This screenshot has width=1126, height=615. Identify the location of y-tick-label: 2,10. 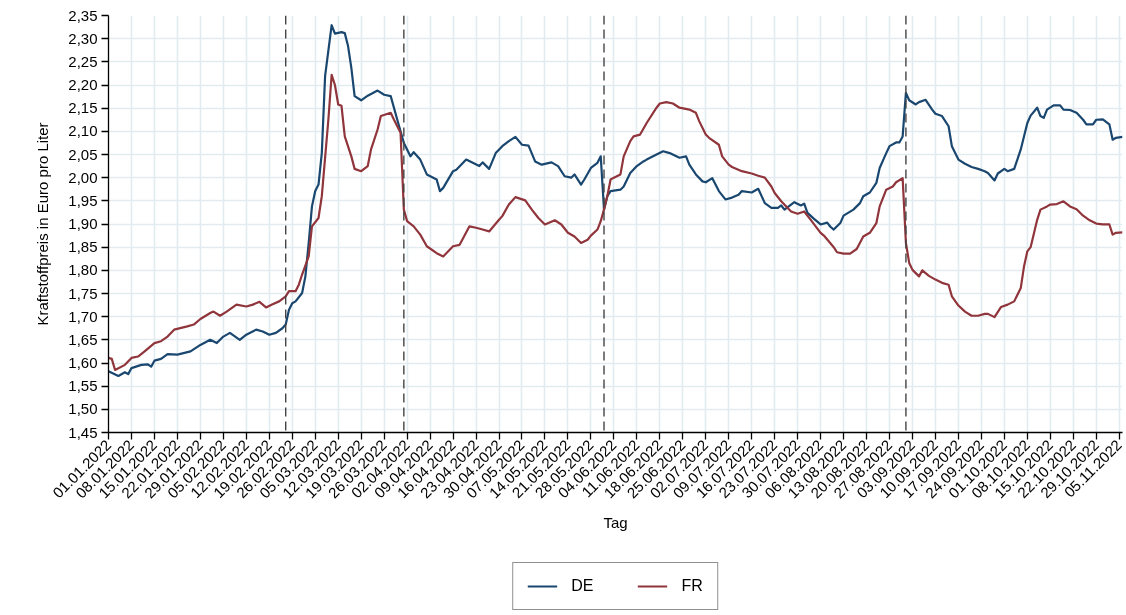
(83, 131).